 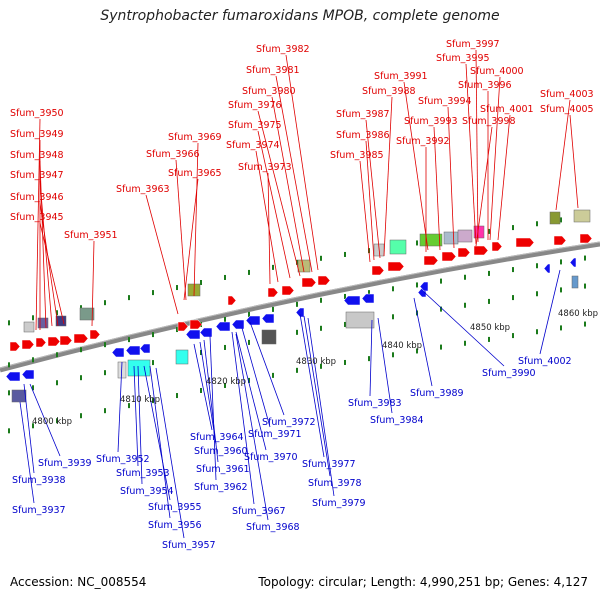 What do you see at coordinates (363, 114) in the screenshot?
I see `gene-label: Sfum_3987` at bounding box center [363, 114].